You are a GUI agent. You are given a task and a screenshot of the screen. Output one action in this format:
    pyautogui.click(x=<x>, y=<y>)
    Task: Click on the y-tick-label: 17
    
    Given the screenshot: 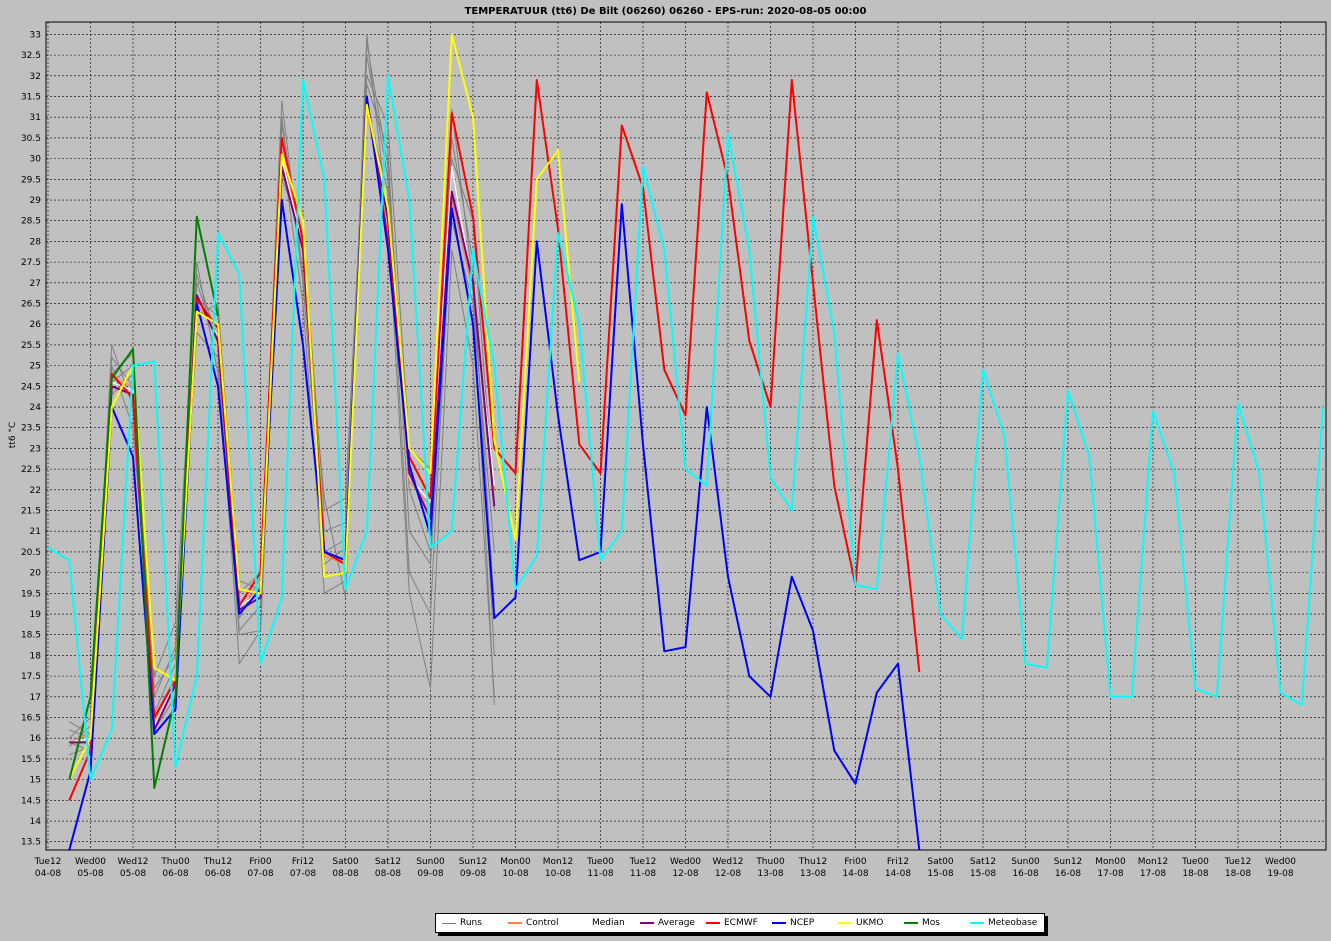 What is the action you would take?
    pyautogui.click(x=35, y=698)
    